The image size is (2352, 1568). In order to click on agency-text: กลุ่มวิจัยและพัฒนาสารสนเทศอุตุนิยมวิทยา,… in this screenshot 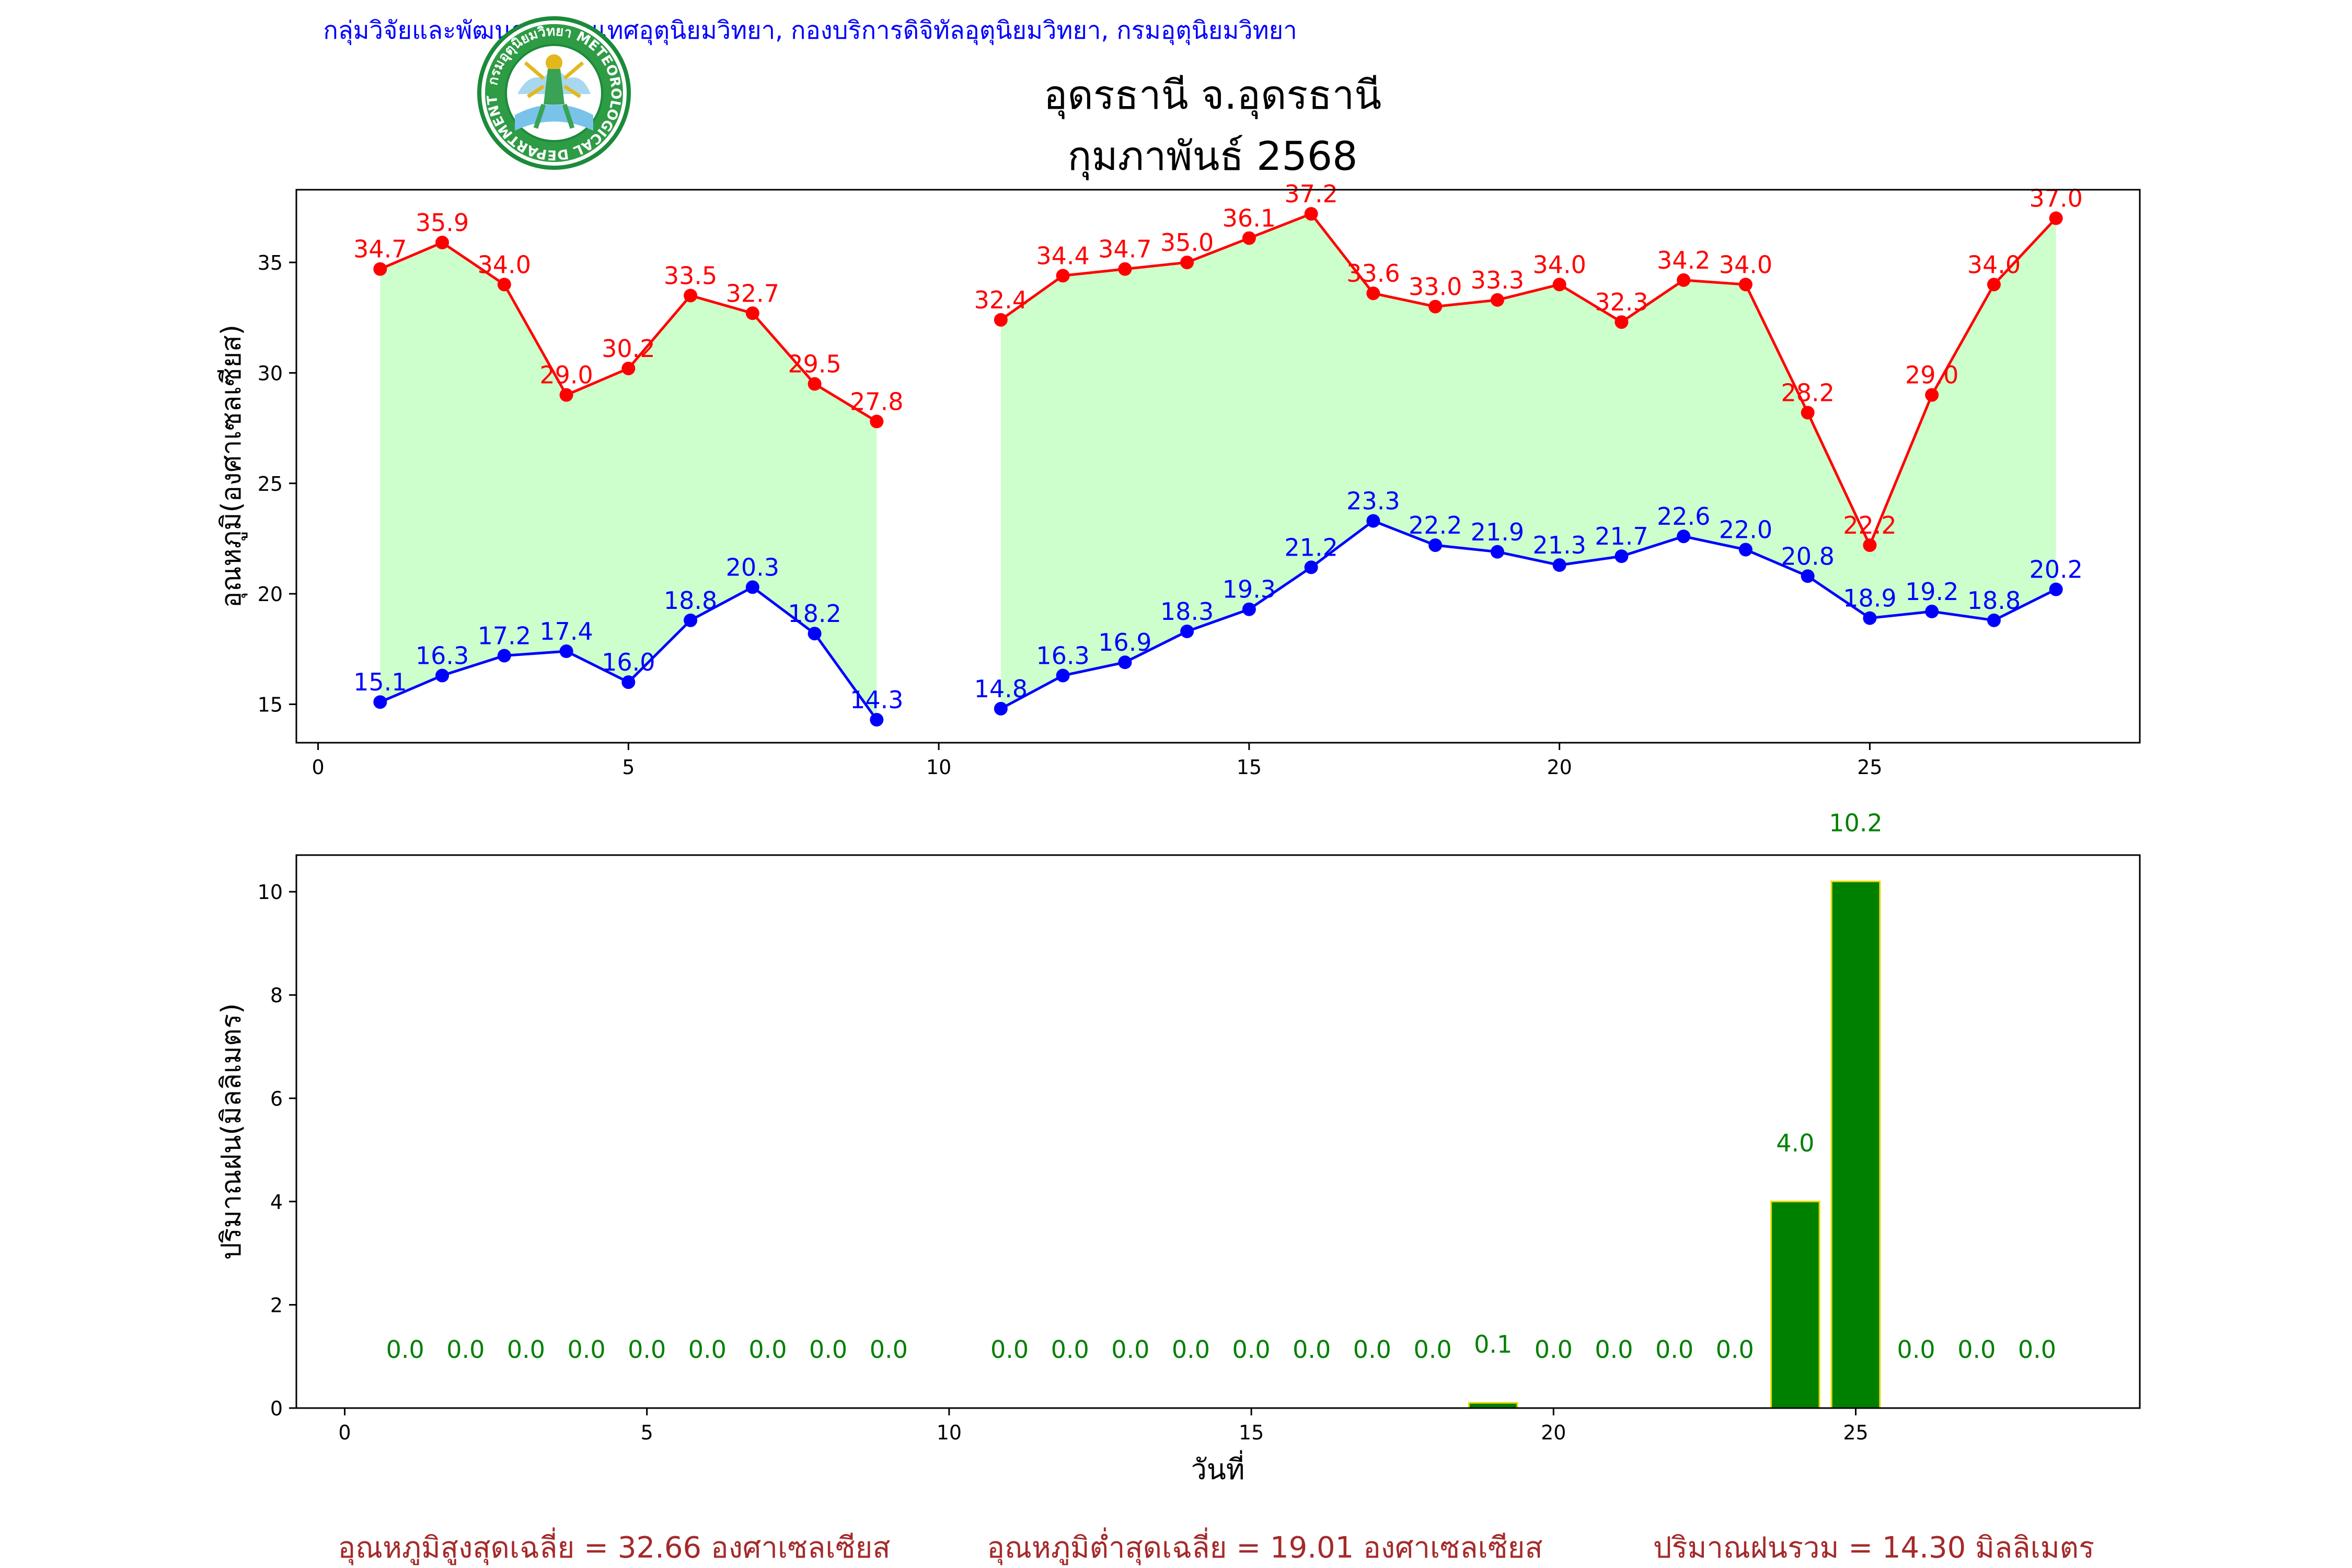, I will do `click(810, 30)`.